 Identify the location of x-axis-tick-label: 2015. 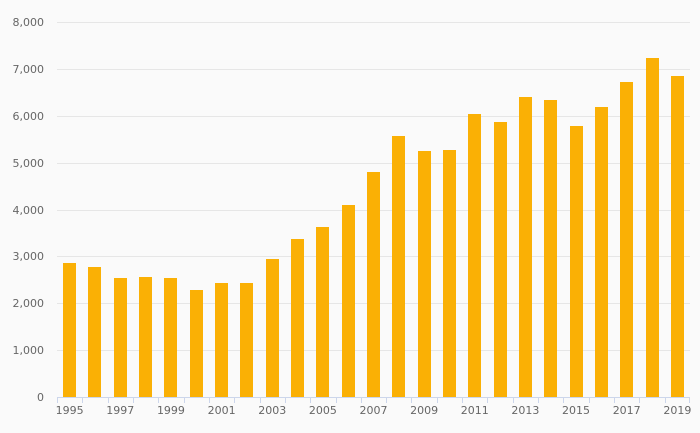
(576, 410).